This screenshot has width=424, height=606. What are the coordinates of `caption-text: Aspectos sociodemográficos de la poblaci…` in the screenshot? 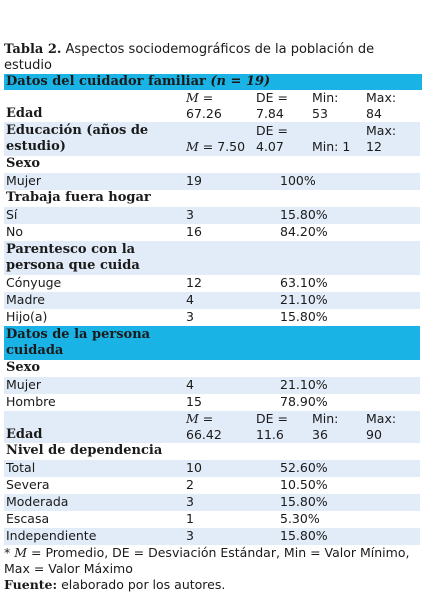 It's located at (189, 57).